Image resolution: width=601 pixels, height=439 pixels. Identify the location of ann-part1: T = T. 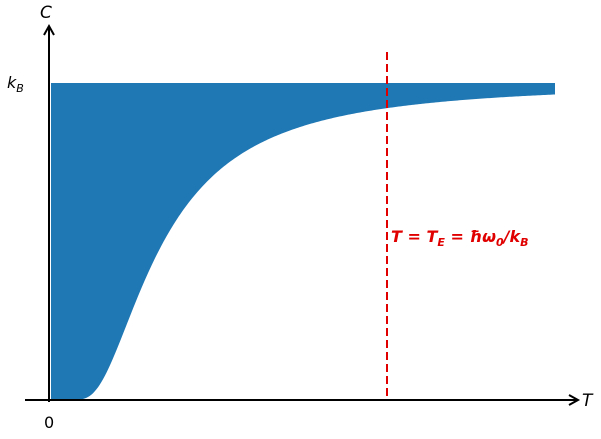
(414, 236).